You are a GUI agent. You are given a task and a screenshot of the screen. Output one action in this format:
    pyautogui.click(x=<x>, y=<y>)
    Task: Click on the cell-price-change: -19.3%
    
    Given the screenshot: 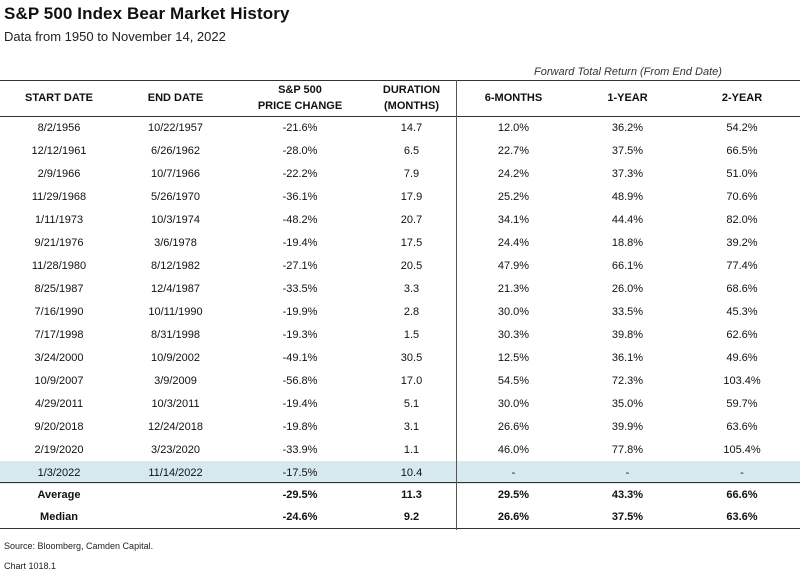 What is the action you would take?
    pyautogui.click(x=300, y=334)
    